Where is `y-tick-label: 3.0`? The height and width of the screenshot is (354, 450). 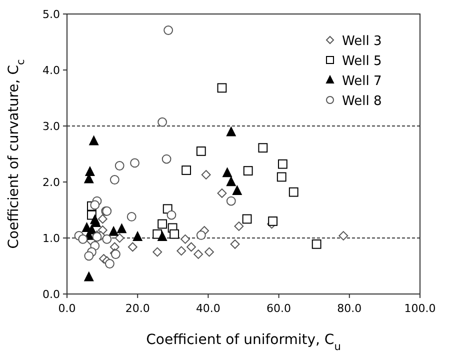
y-tick-label: 3.0 is located at coordinates (51, 126).